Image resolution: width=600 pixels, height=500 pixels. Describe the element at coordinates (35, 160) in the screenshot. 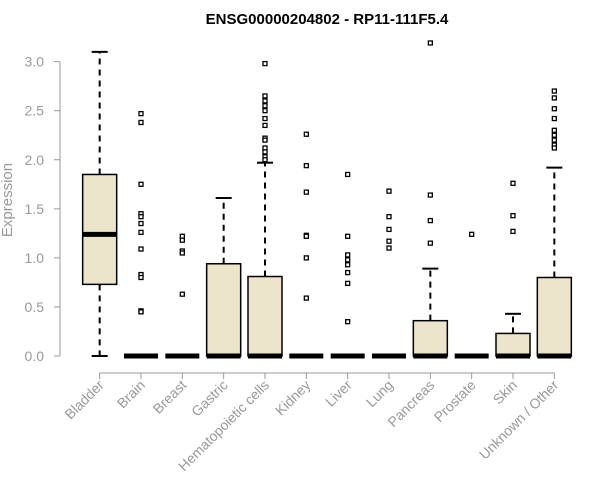

I see `y-tick-label: 2.0` at that location.